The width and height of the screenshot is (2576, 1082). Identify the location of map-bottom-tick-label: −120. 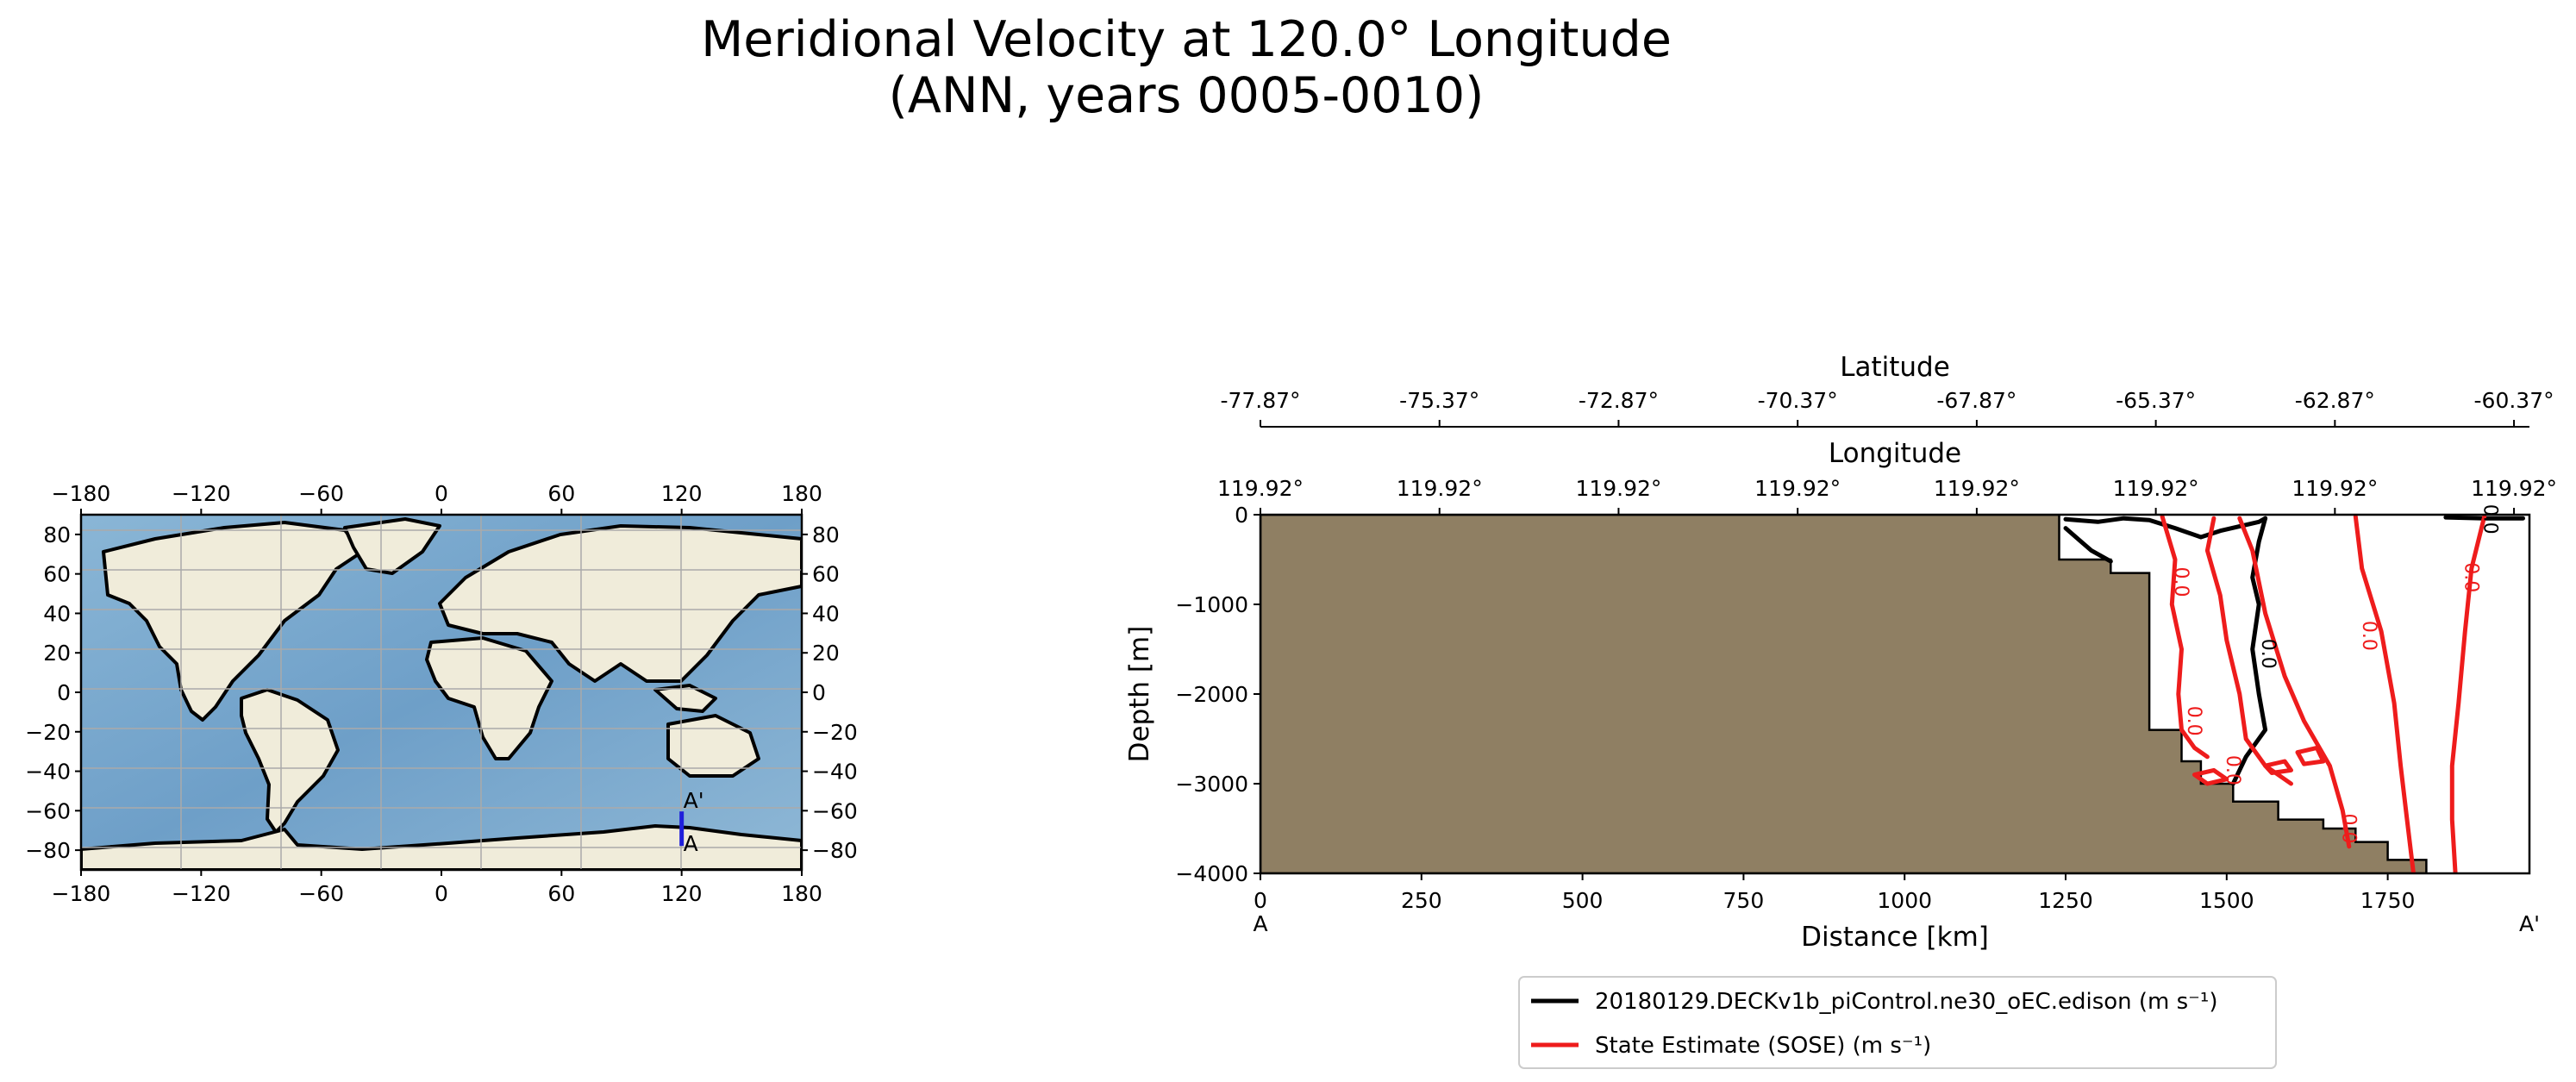
(202, 893).